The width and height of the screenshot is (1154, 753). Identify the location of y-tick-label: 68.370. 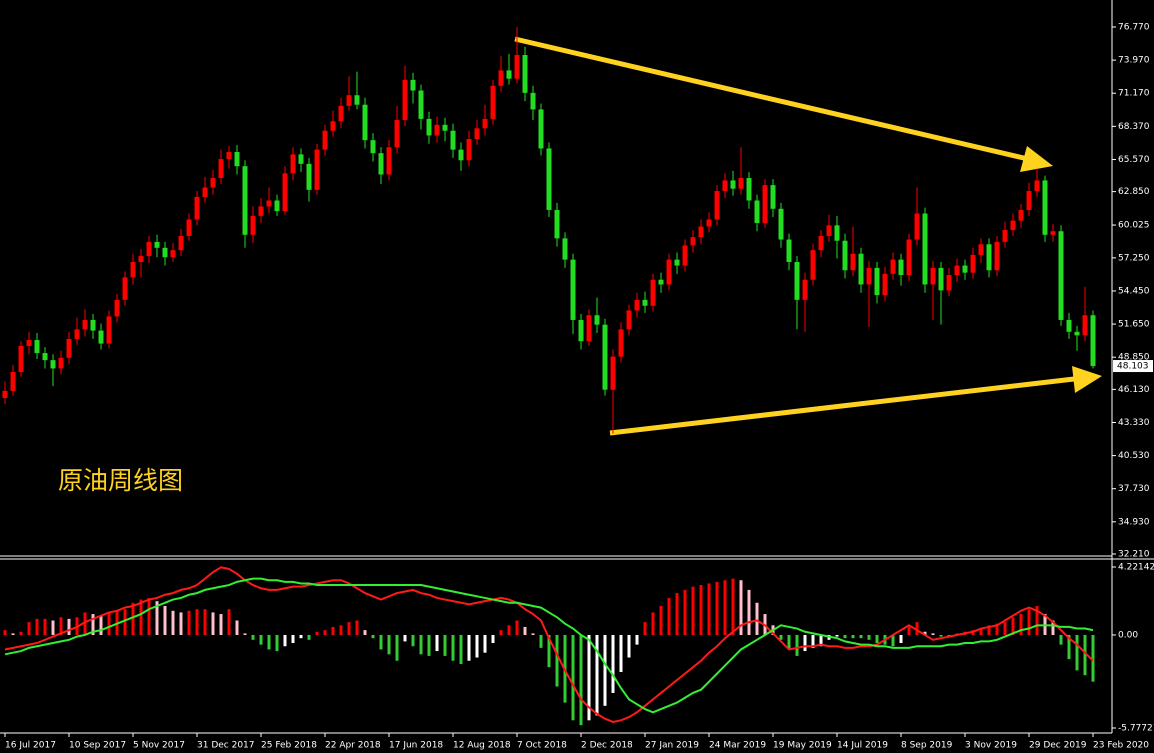
(1134, 127).